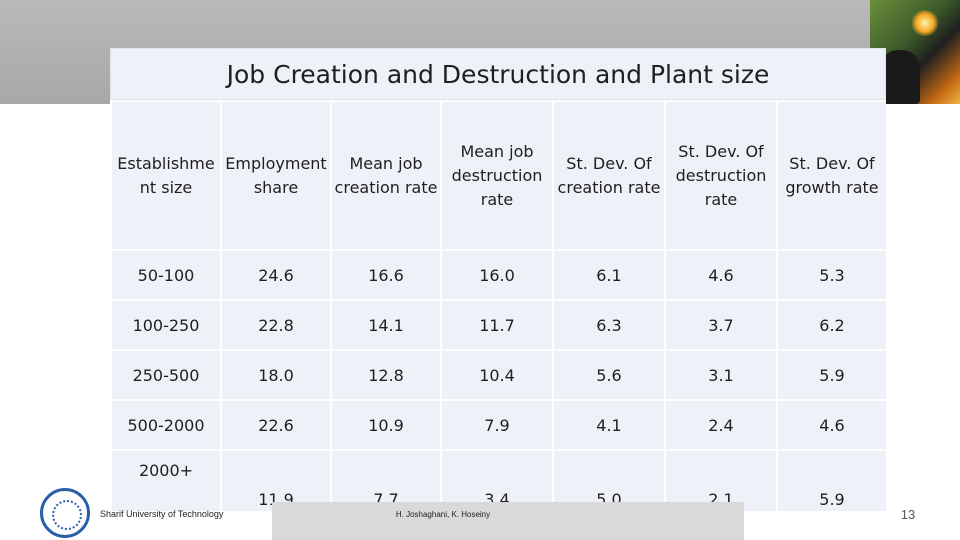  What do you see at coordinates (276, 175) in the screenshot?
I see `header-employment-share: Employment share` at bounding box center [276, 175].